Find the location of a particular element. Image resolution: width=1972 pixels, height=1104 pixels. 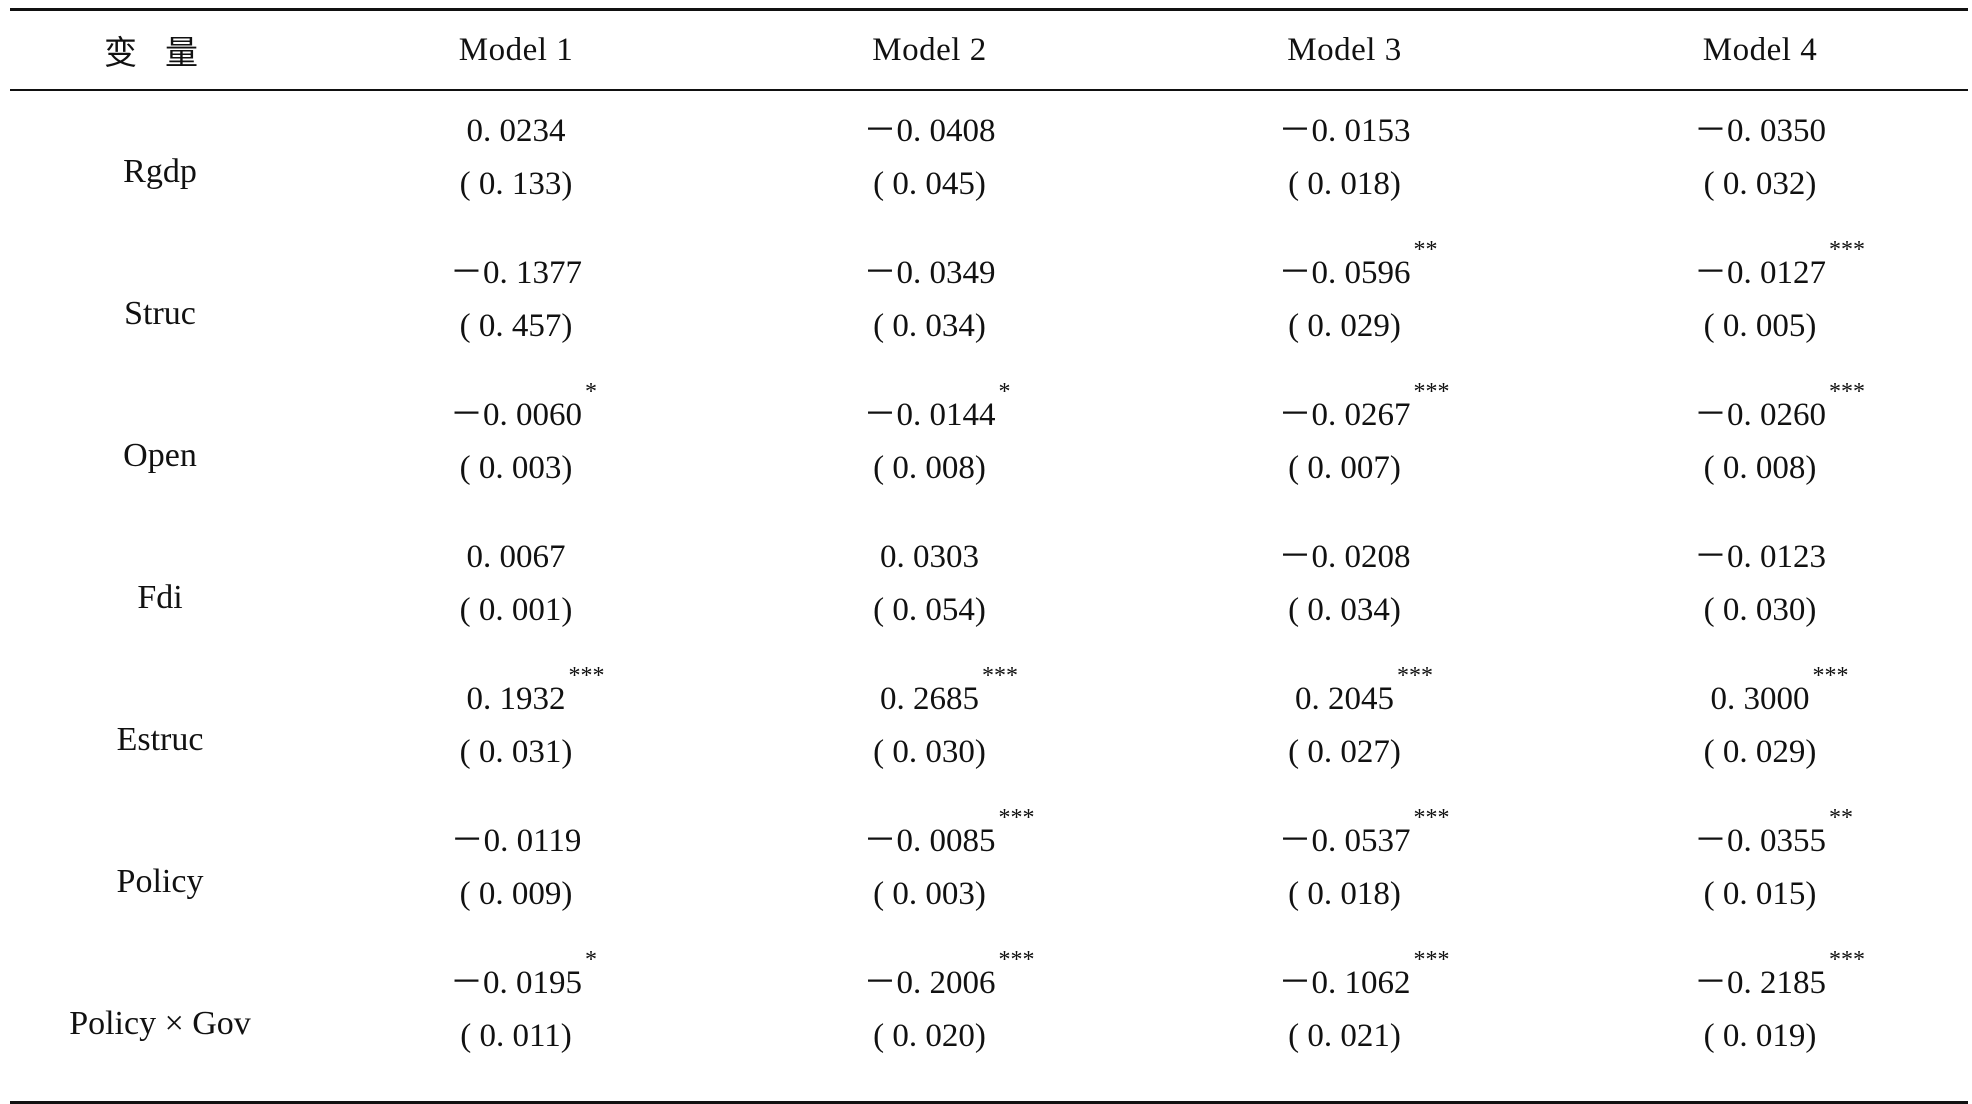

variable-name: Policy is located at coordinates (160, 881).